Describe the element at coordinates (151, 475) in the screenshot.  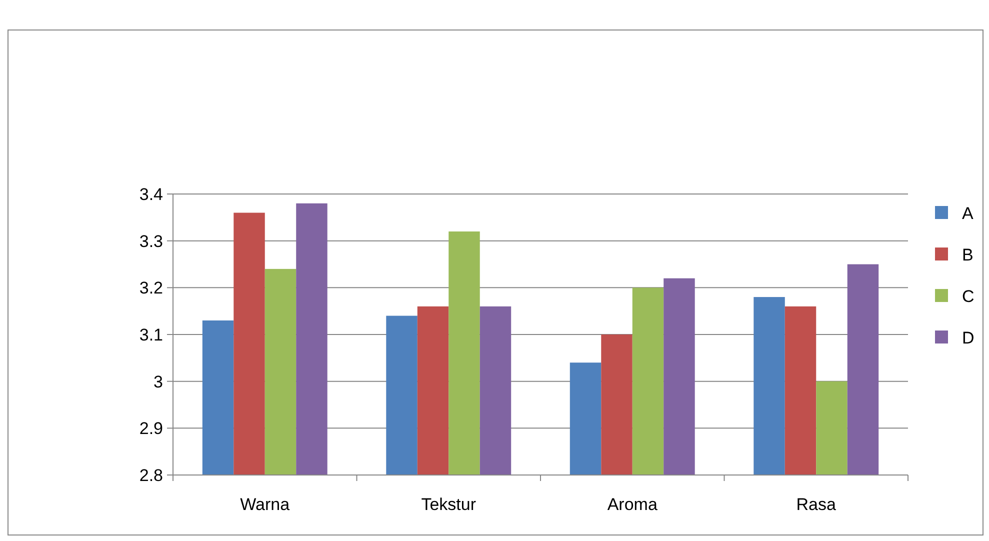
I see `y-tick-label: 2.8` at that location.